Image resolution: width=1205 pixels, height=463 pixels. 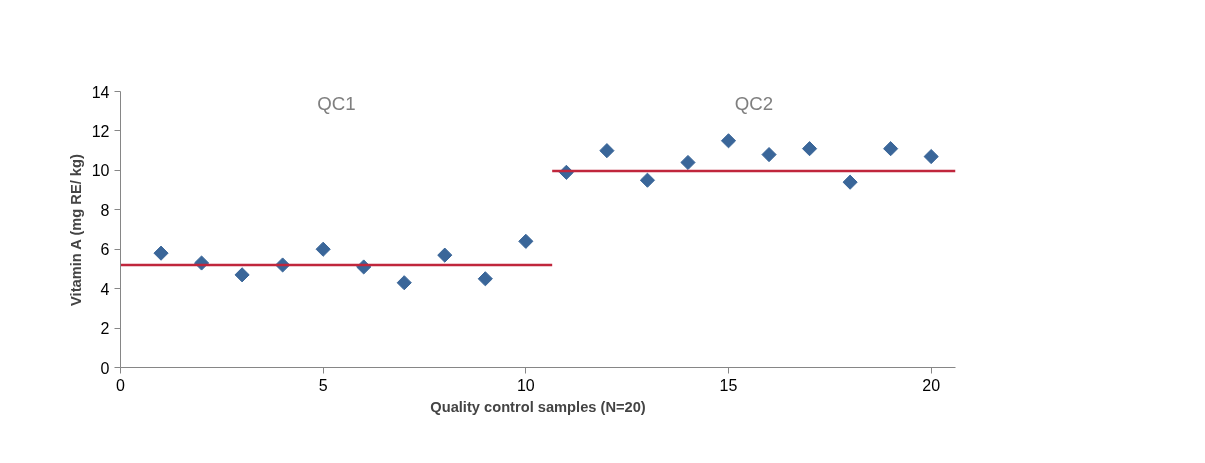 I want to click on y-tick-label: 14, so click(x=100, y=92).